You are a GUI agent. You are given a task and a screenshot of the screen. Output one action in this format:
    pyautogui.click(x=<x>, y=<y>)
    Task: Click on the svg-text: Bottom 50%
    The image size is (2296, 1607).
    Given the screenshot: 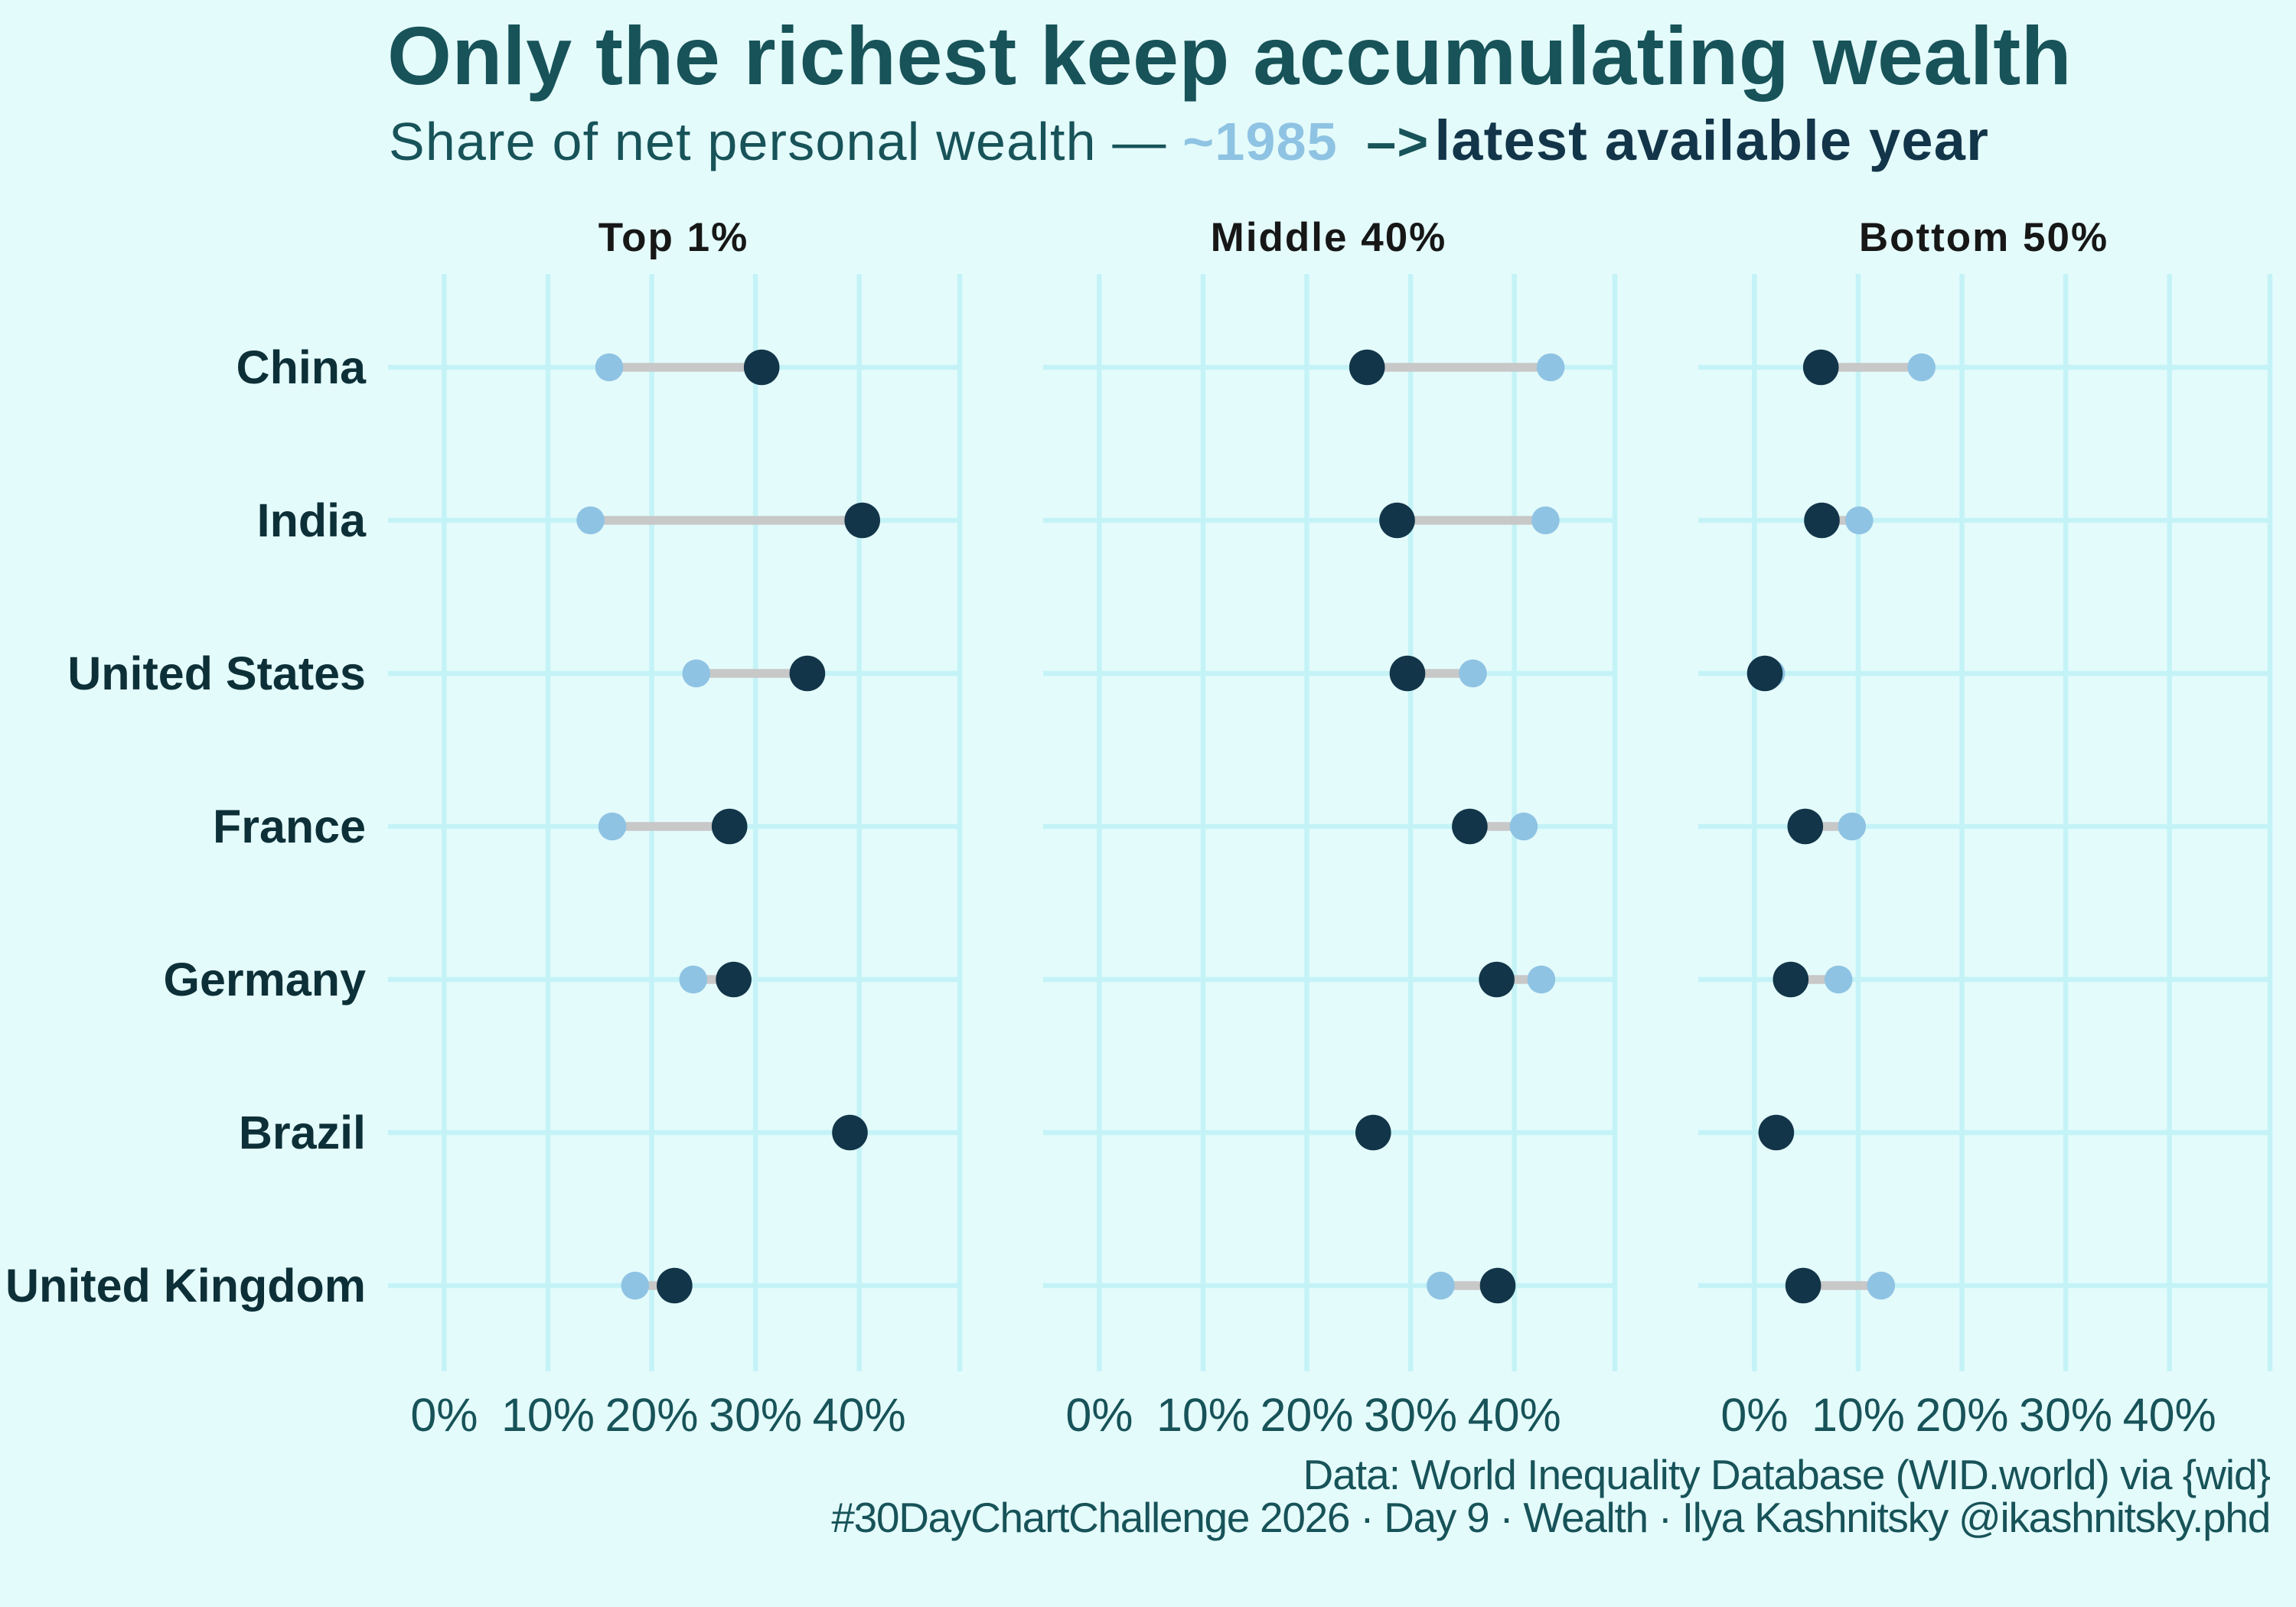 What is the action you would take?
    pyautogui.click(x=1983, y=237)
    